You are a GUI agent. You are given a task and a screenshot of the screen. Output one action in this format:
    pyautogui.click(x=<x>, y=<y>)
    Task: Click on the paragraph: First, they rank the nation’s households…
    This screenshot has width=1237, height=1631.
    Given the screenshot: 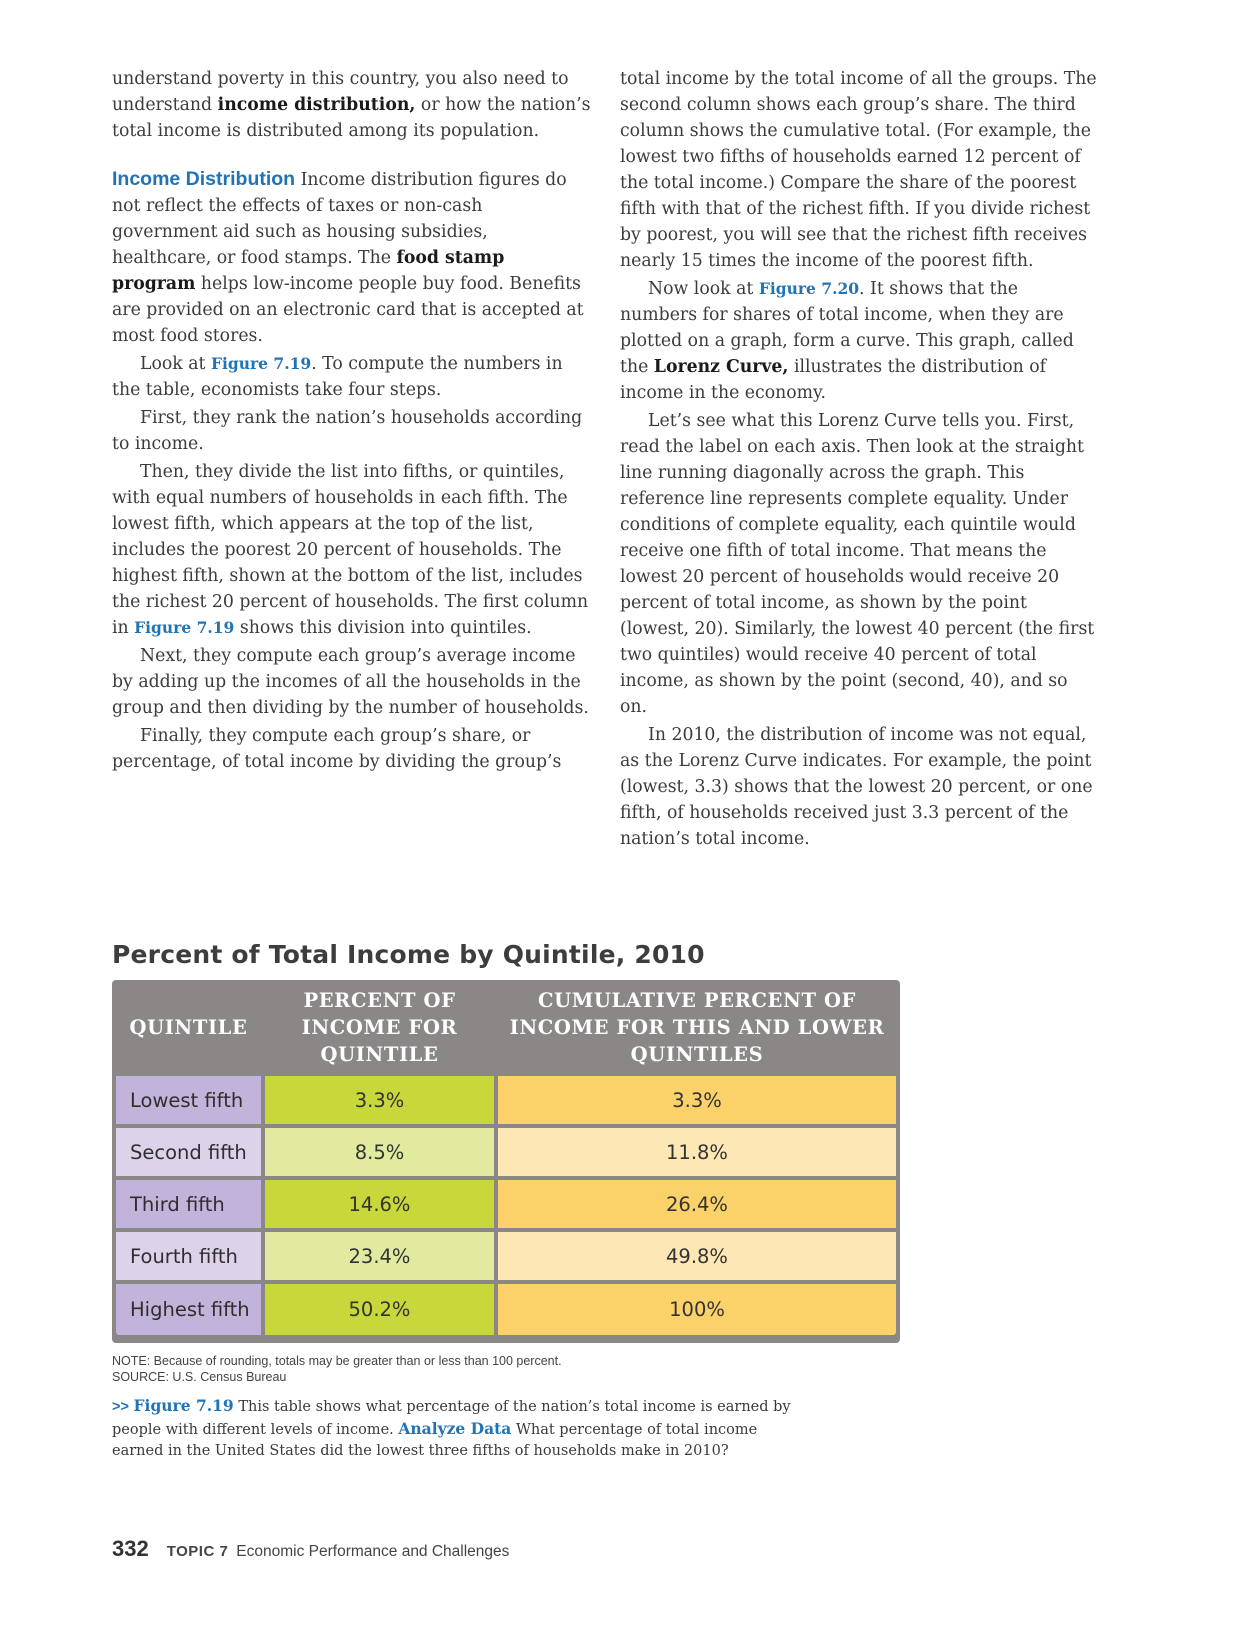 What is the action you would take?
    pyautogui.click(x=347, y=431)
    